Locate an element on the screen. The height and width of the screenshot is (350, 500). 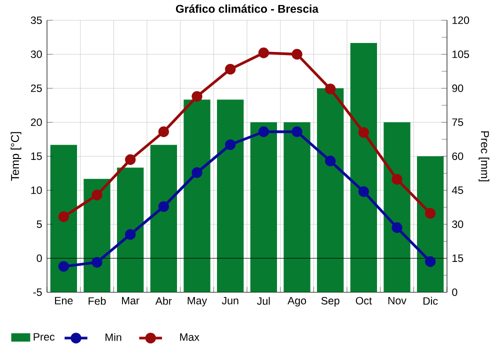
y-tick-label: 25 is located at coordinates (36, 88).